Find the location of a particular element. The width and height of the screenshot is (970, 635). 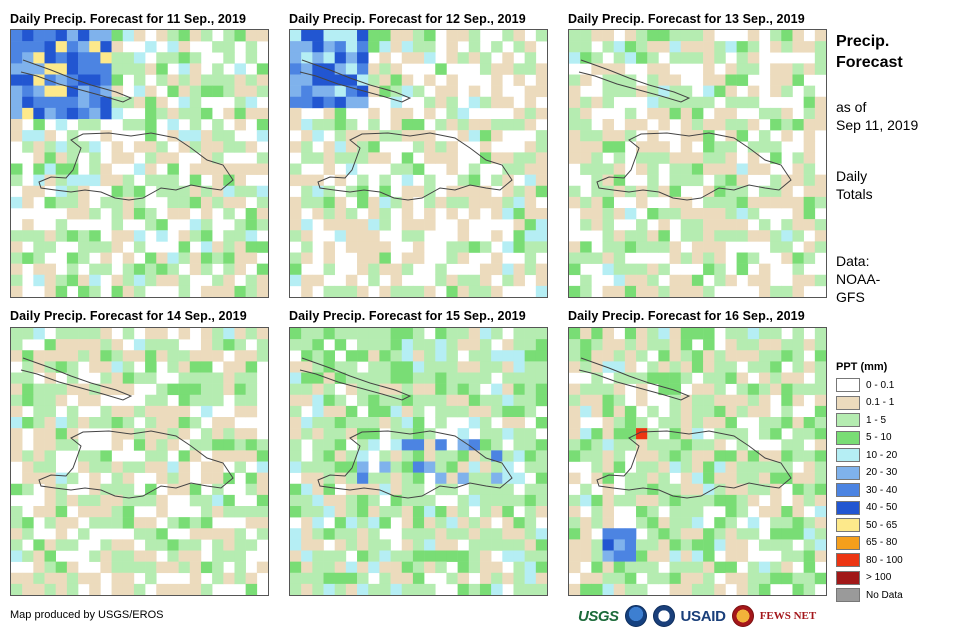

fews-net-logo: FEWS NET is located at coordinates (788, 616).